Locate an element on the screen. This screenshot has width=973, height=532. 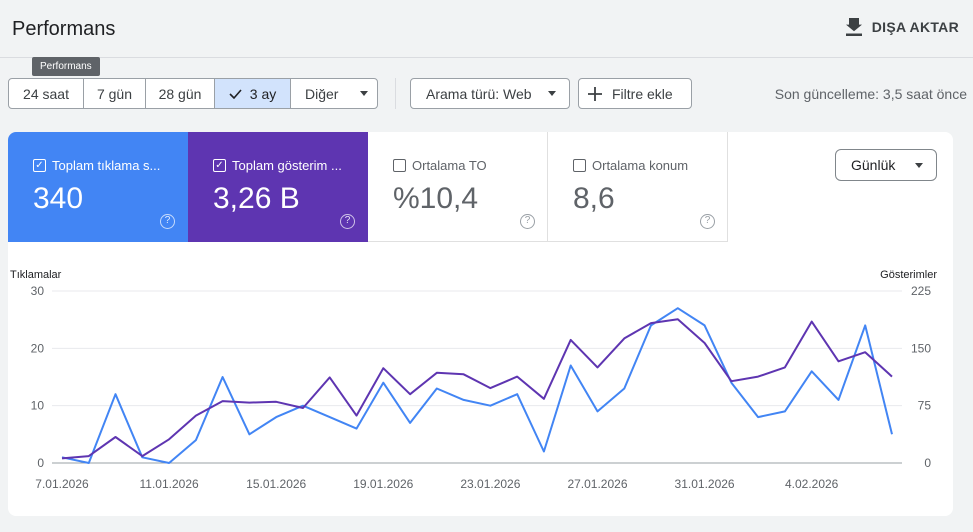
right-tick-label: 150 is located at coordinates (921, 348).